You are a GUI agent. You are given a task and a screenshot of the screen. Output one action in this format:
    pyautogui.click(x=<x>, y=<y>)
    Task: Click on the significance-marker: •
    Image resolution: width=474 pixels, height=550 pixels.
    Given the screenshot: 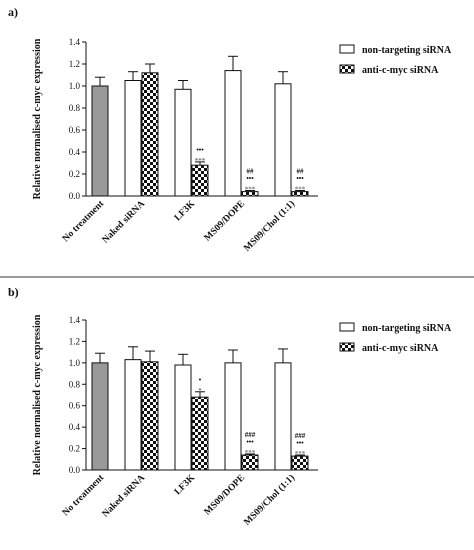 What is the action you would take?
    pyautogui.click(x=200, y=380)
    